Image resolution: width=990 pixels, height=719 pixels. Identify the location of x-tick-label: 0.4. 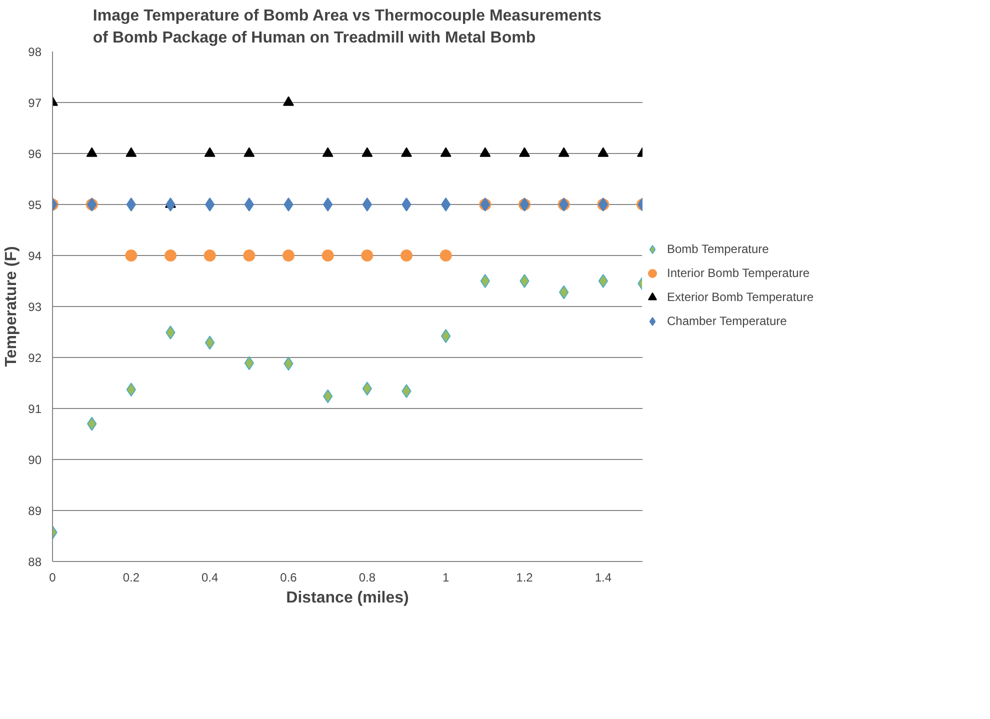
(209, 577).